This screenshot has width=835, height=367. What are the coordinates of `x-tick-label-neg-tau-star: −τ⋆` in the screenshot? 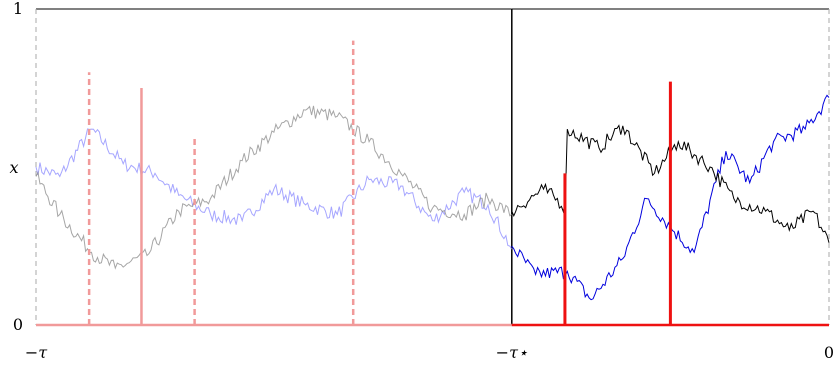 It's located at (512, 352).